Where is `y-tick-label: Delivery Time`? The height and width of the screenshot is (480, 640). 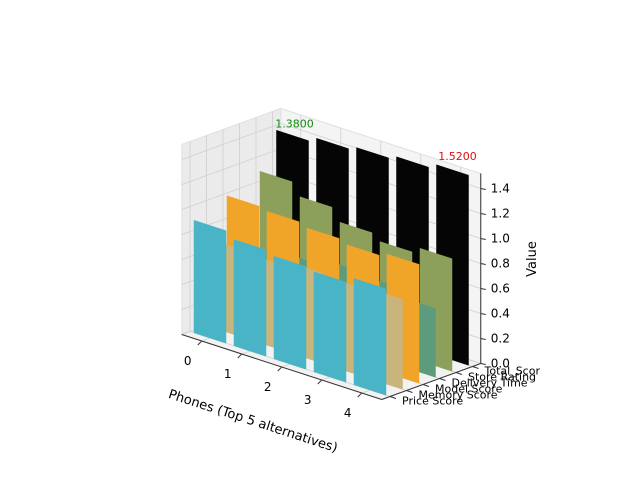 y-tick-label: Delivery Time is located at coordinates (490, 383).